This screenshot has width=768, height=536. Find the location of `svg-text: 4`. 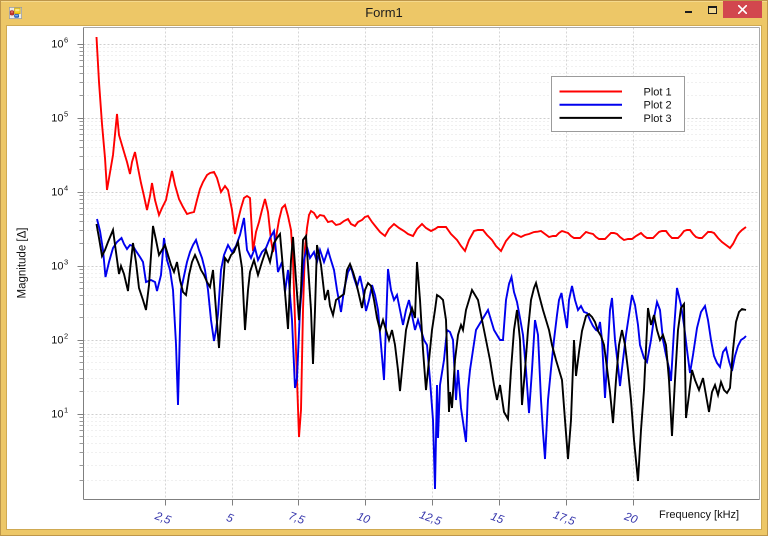

svg-text: 4 is located at coordinates (66, 188).